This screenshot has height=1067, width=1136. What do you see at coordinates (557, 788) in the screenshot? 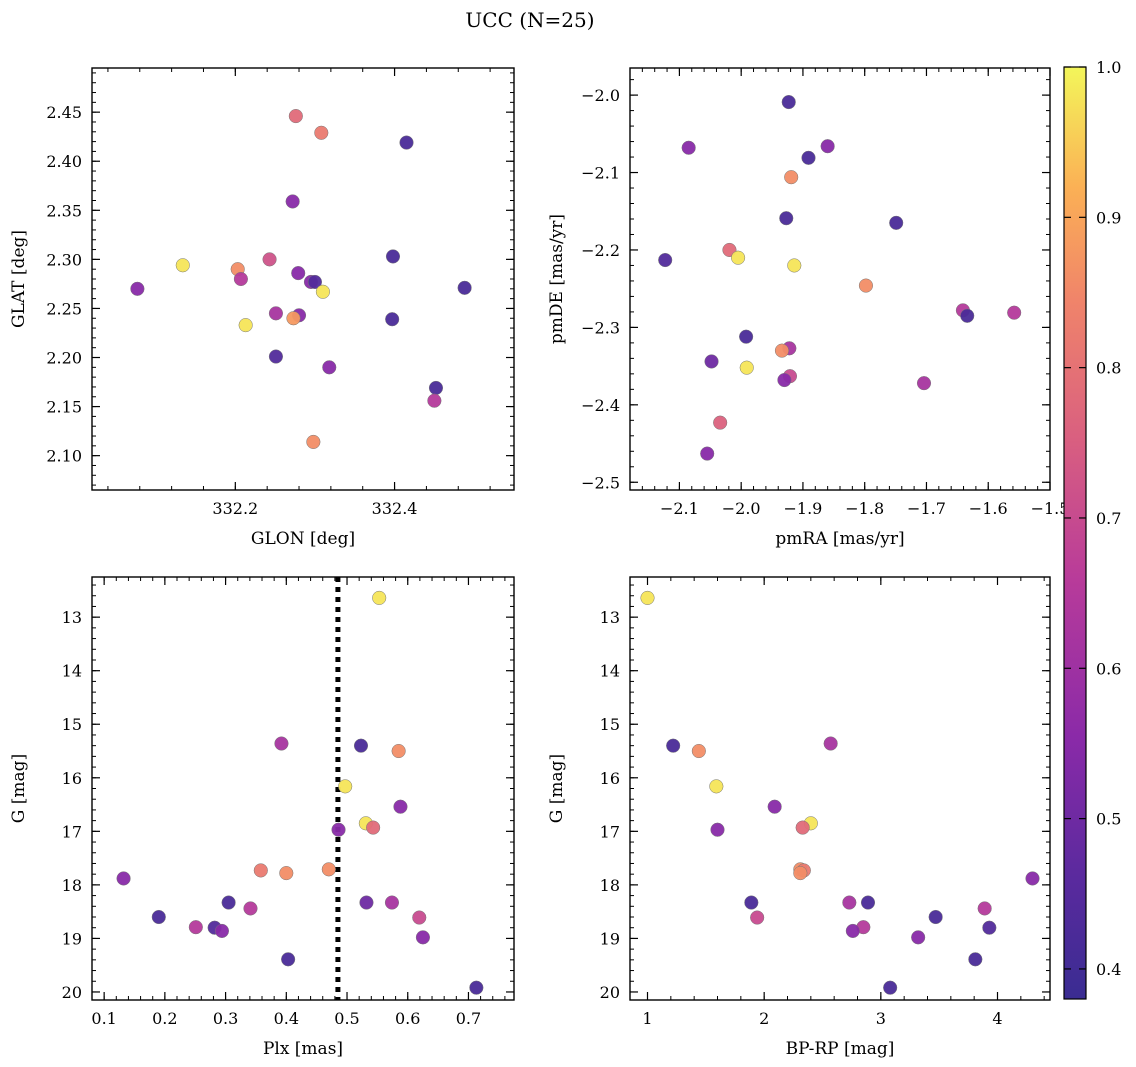
I see `bprp-g-y-axis-label: G [mag]` at bounding box center [557, 788].